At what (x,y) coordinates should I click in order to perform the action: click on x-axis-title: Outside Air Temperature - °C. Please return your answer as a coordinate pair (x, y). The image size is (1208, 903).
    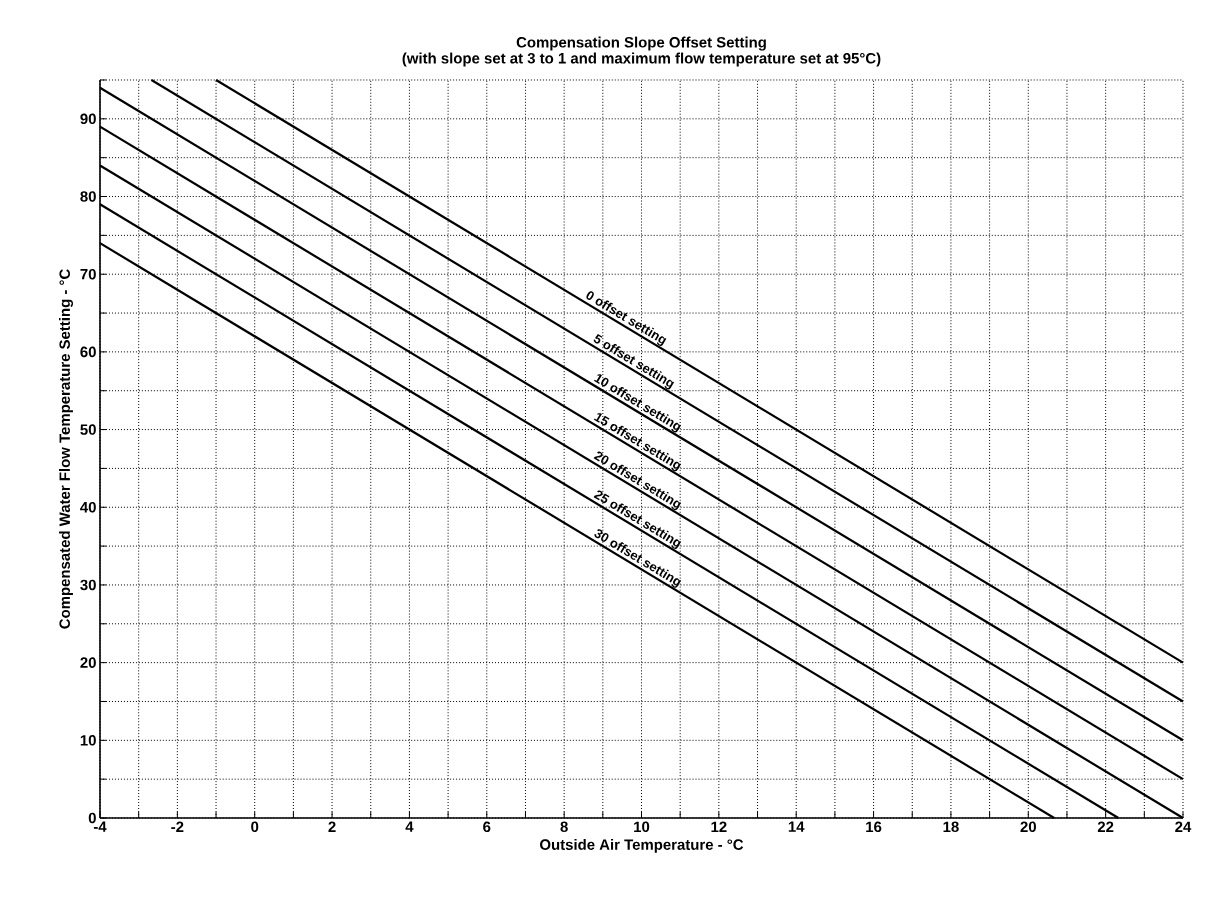
    Looking at the image, I should click on (642, 845).